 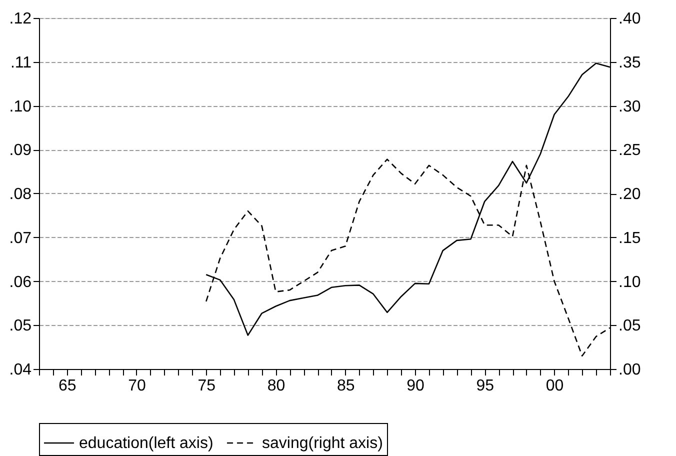 What do you see at coordinates (555, 386) in the screenshot?
I see `x-tick-label: 00` at bounding box center [555, 386].